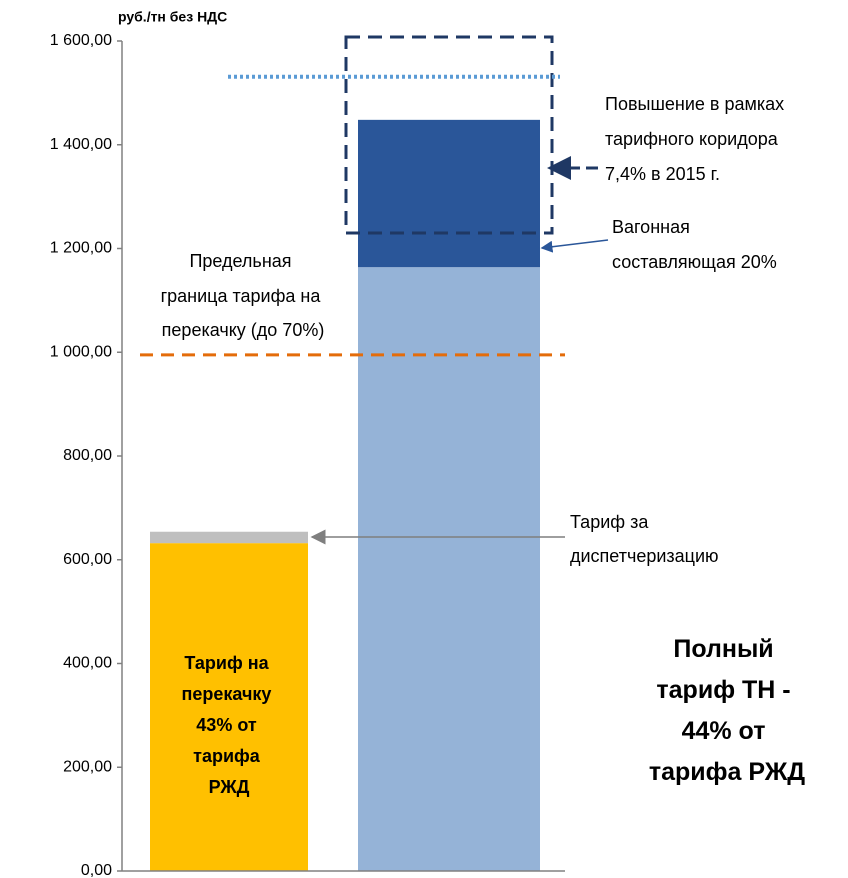  What do you see at coordinates (87, 663) in the screenshot?
I see `y-tick-label: 400,00` at bounding box center [87, 663].